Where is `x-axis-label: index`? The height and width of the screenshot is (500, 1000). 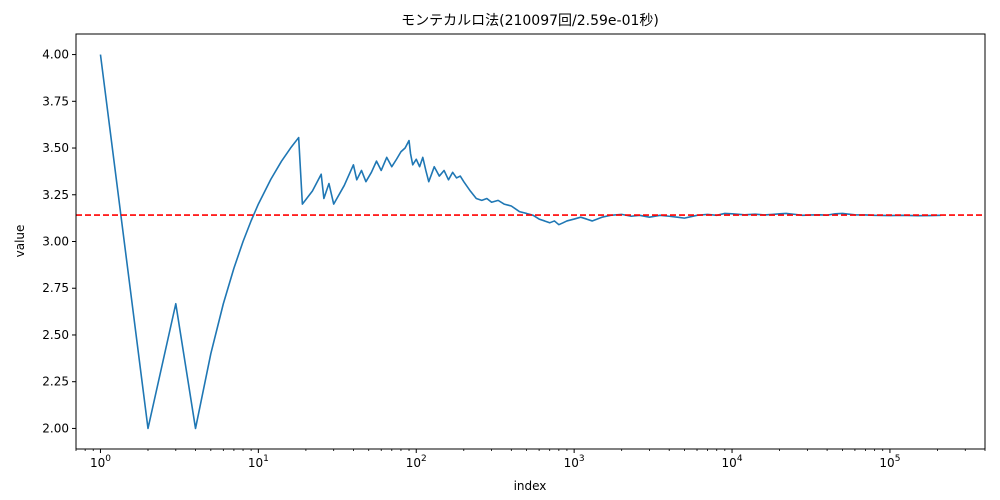 x-axis-label: index is located at coordinates (530, 486).